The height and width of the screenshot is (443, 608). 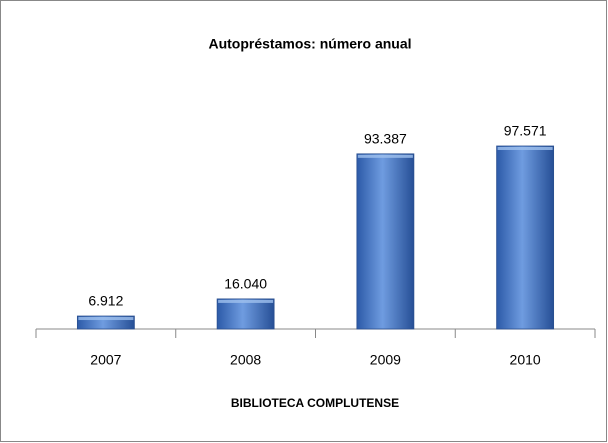 I want to click on x-tick-label: 2010, so click(x=525, y=360).